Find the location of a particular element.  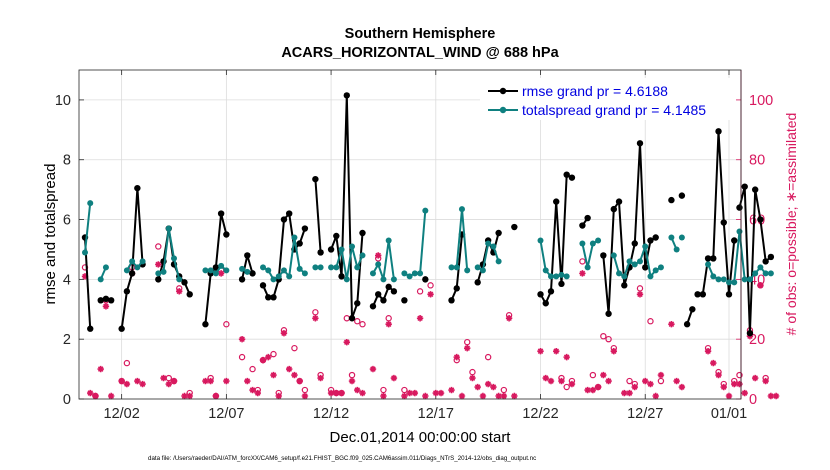

y-tick-label: 2 is located at coordinates (67, 340).